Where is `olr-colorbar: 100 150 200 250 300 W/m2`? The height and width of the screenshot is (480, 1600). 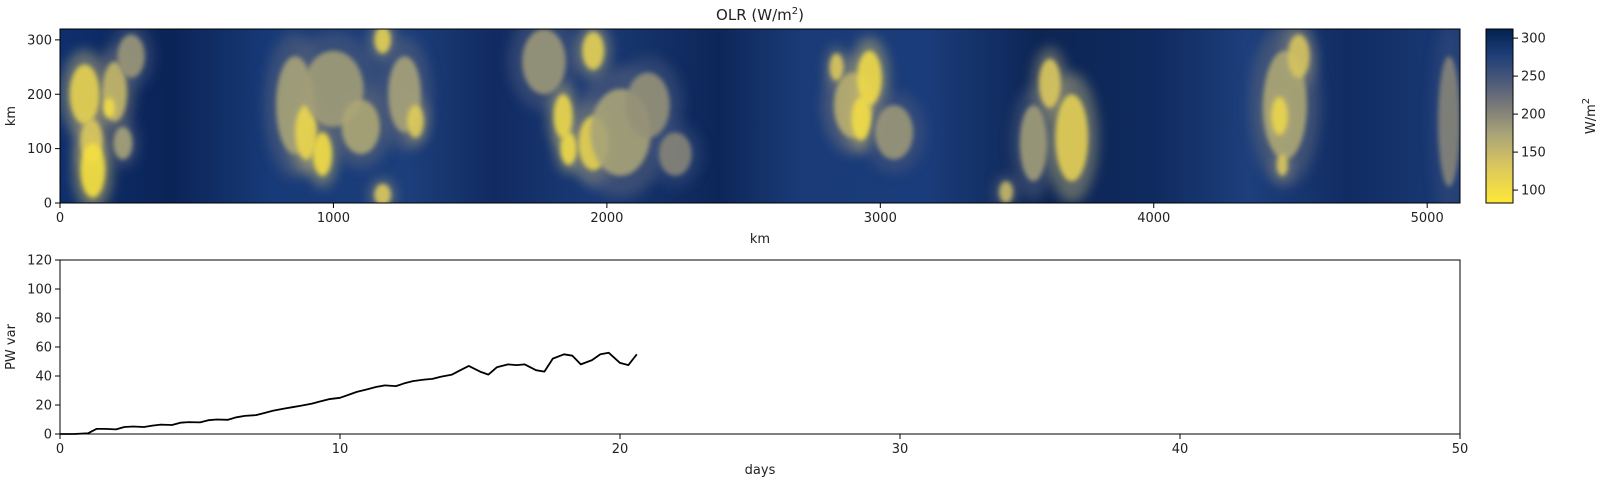 olr-colorbar: 100 150 200 250 300 W/m2 is located at coordinates (1542, 116).